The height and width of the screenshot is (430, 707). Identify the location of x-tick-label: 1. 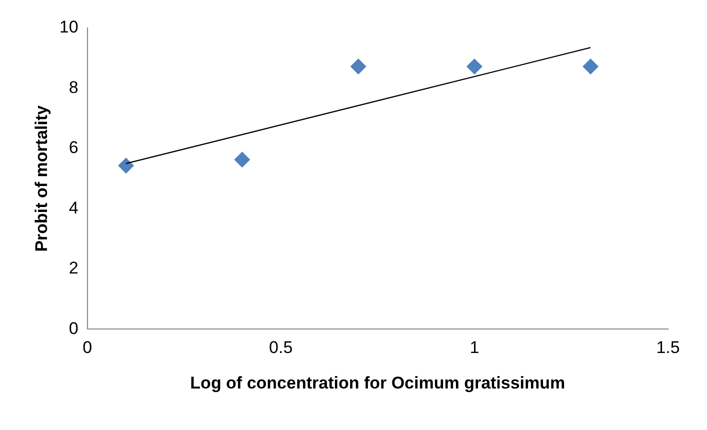
(475, 348).